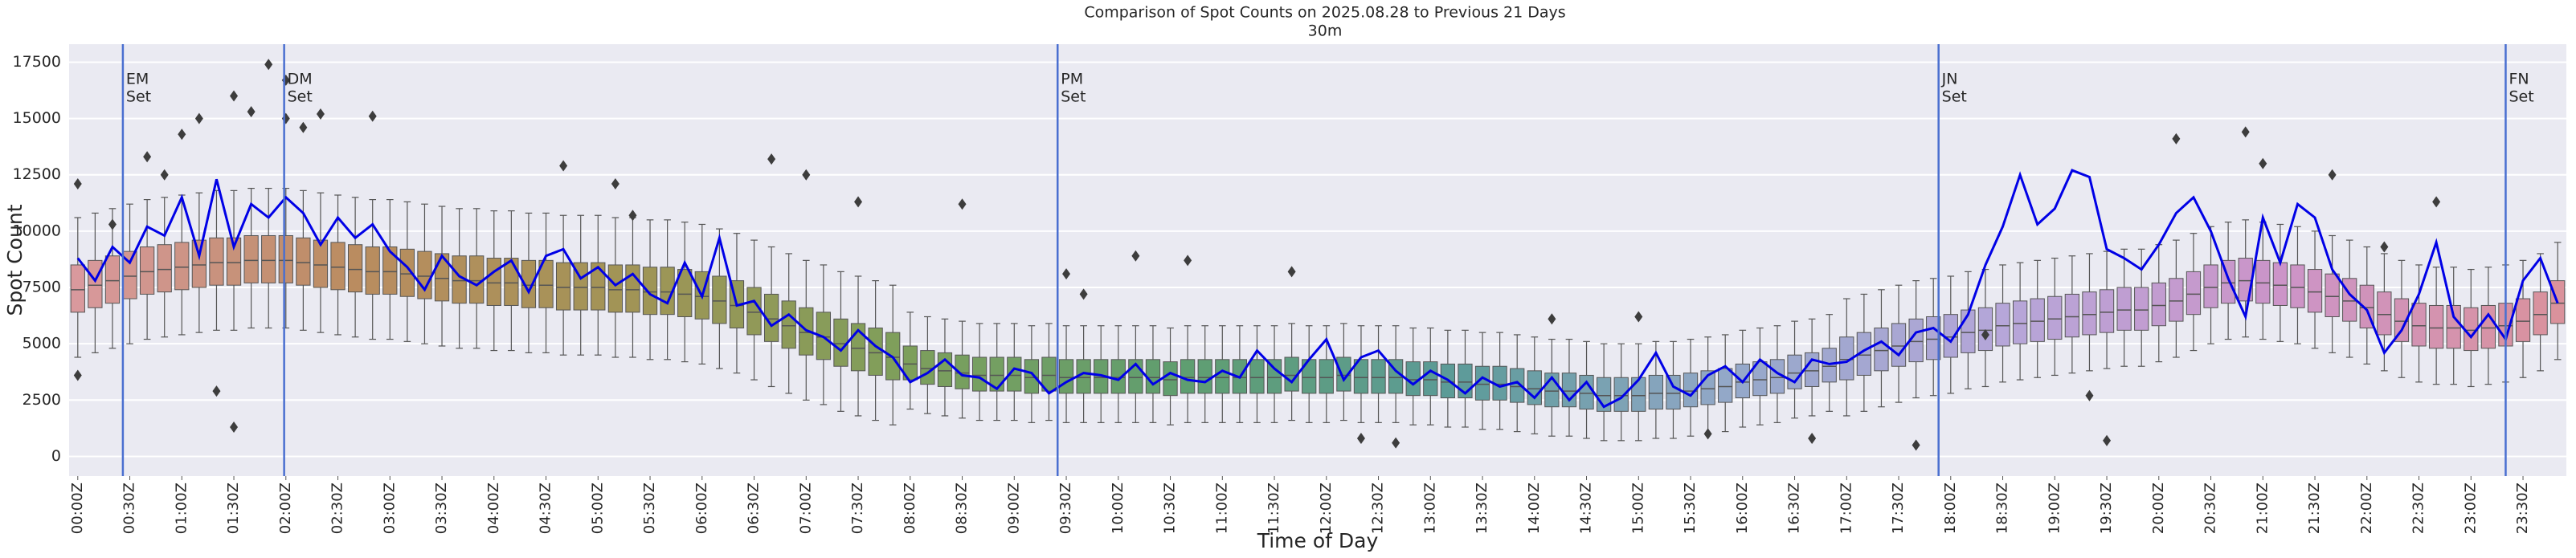  I want to click on x-tick-label: 20:00Z, so click(2158, 508).